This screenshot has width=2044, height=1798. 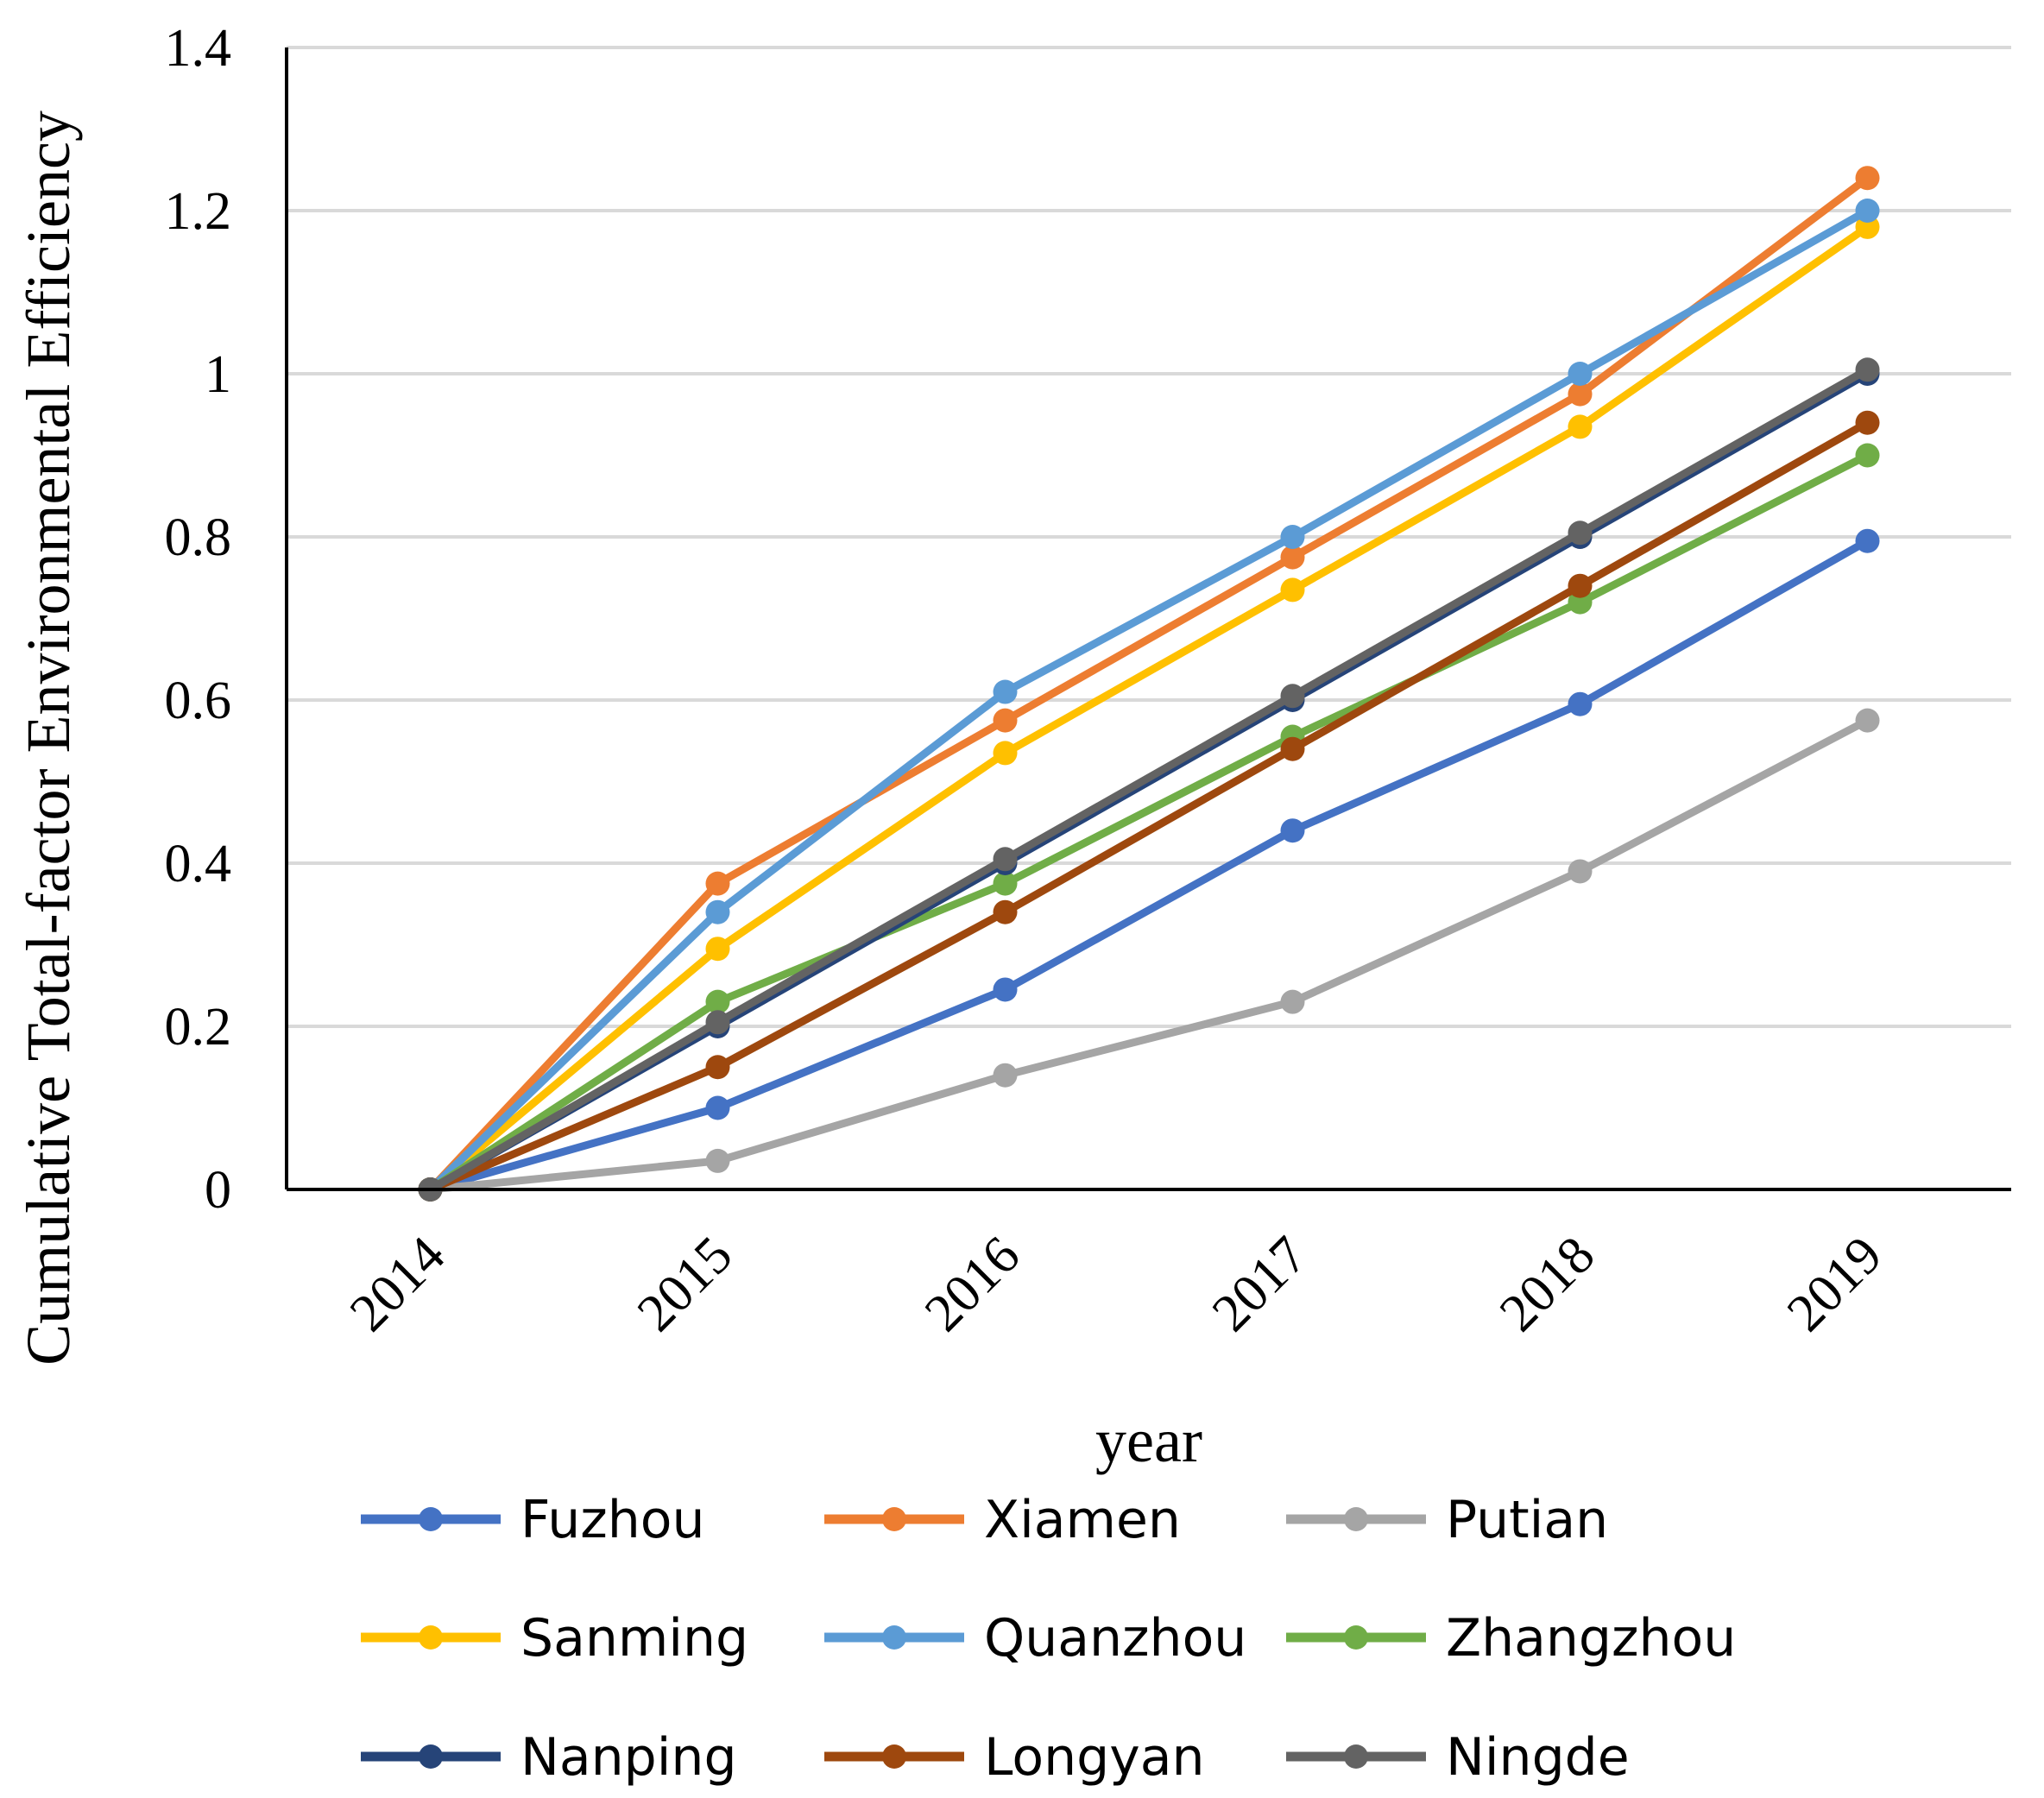 What do you see at coordinates (198, 48) in the screenshot?
I see `y-tick-label: 1.4` at bounding box center [198, 48].